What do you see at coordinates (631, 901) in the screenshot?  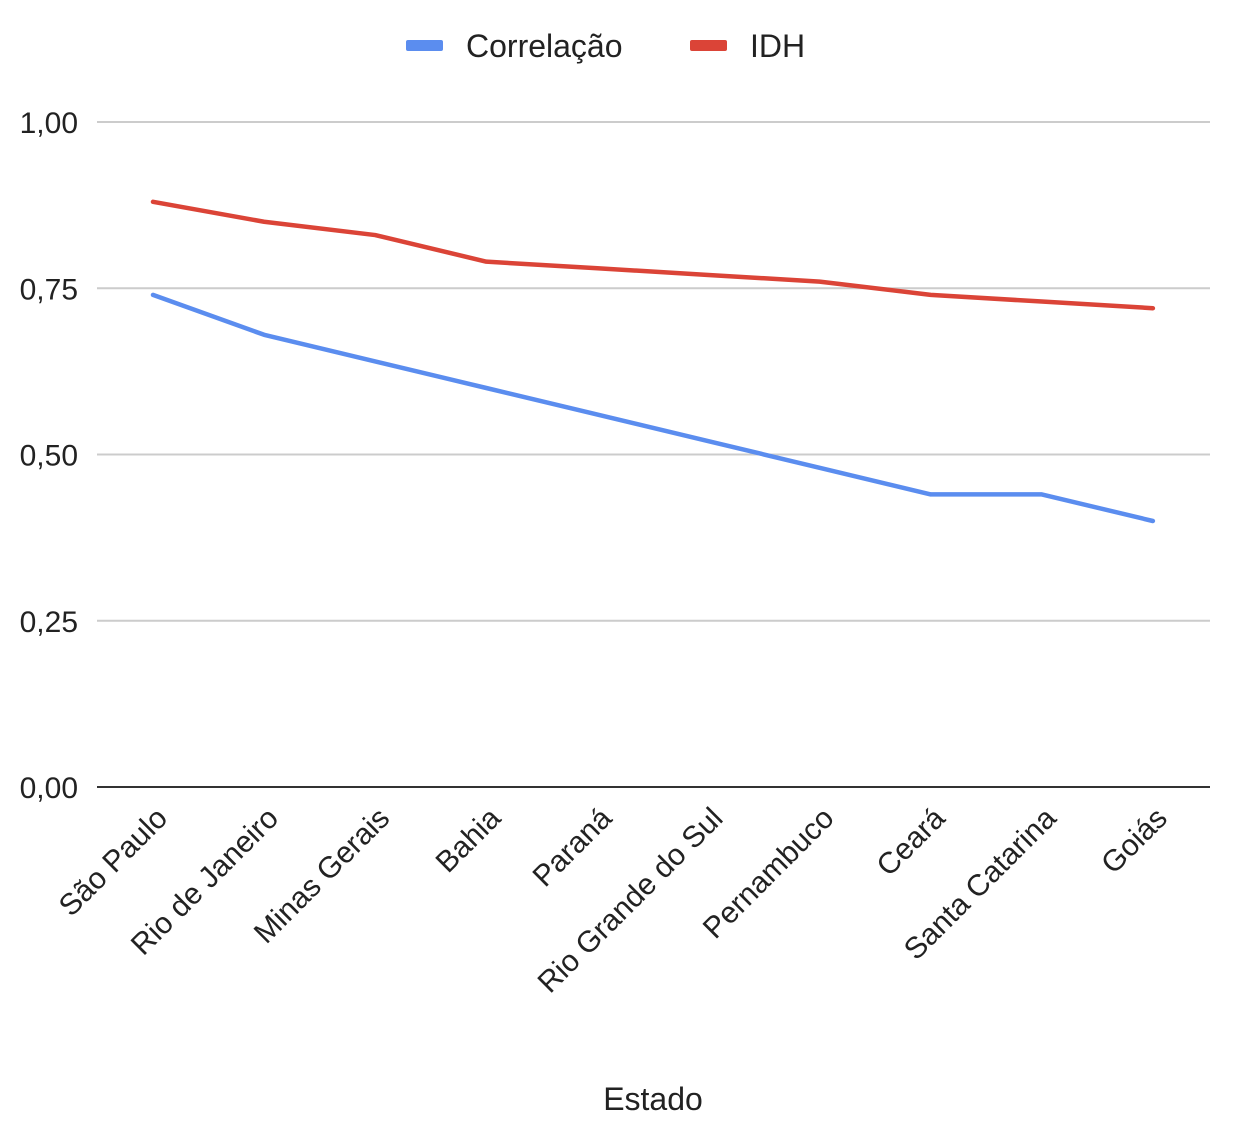 I see `x-tick-label: Rio Grande do Sul` at bounding box center [631, 901].